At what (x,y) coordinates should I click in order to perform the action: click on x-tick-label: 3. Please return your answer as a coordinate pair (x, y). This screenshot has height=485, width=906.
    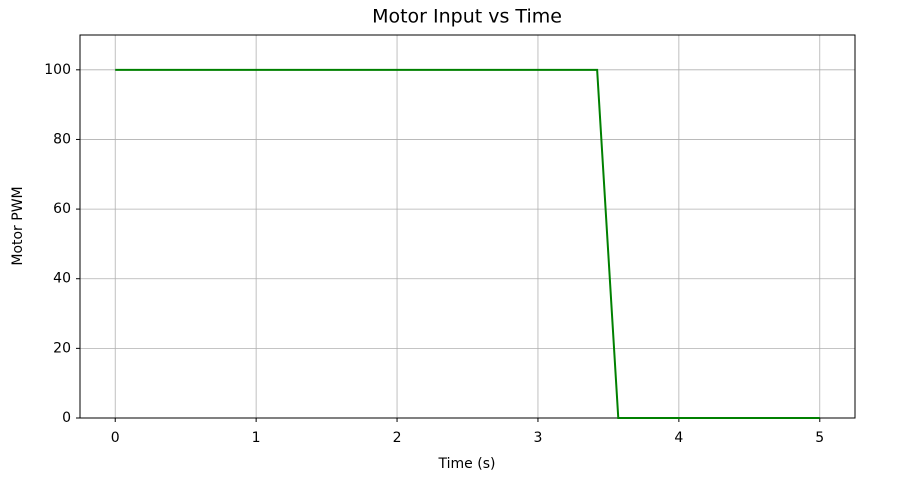
    Looking at the image, I should click on (537, 438).